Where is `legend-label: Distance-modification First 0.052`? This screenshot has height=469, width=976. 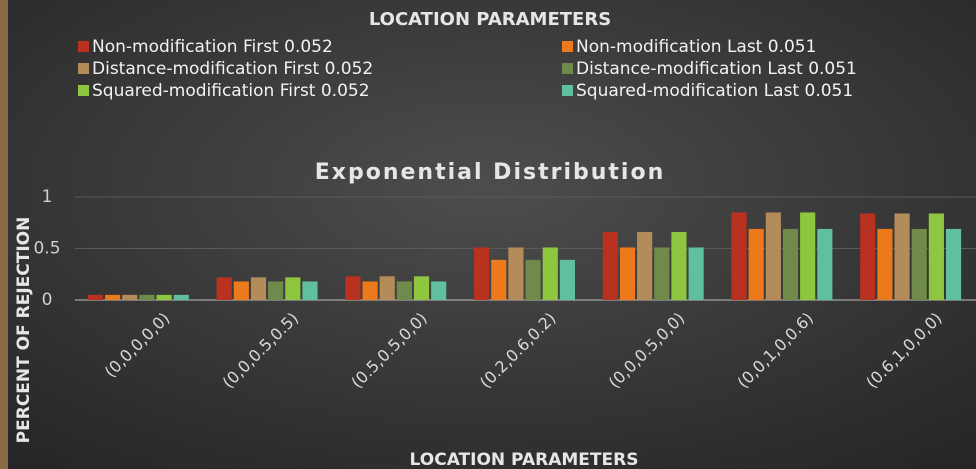
legend-label: Distance-modification First 0.052 is located at coordinates (232, 69).